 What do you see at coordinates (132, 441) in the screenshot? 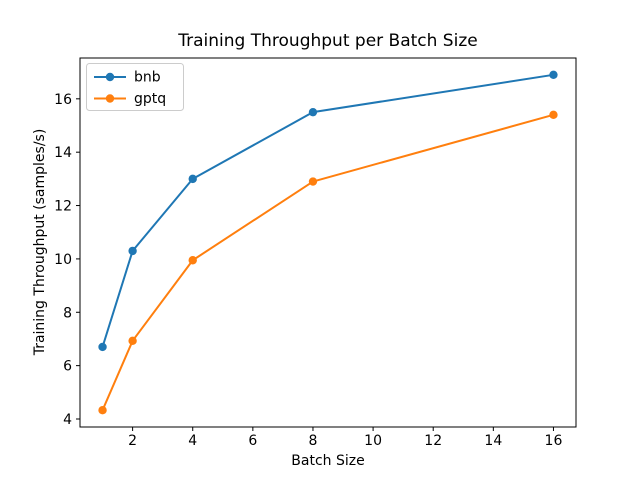
I see `x-tick-label: 2` at bounding box center [132, 441].